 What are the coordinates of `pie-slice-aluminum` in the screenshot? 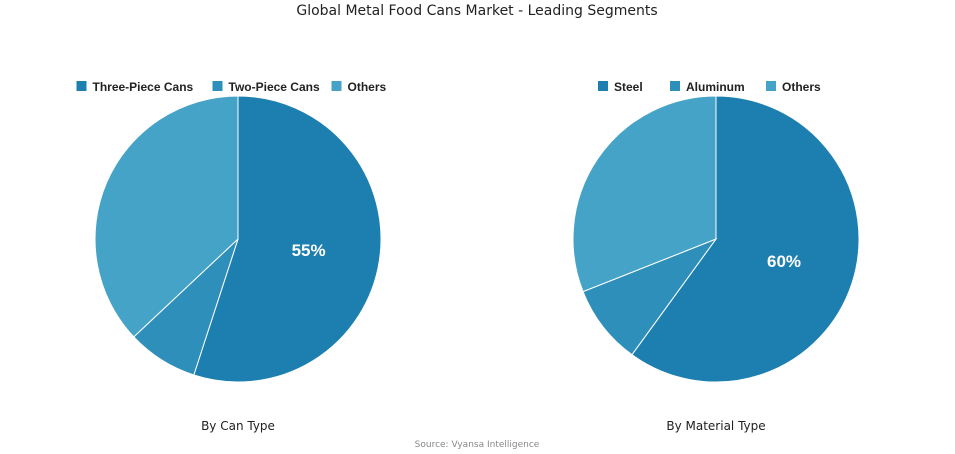 It's located at (650, 296).